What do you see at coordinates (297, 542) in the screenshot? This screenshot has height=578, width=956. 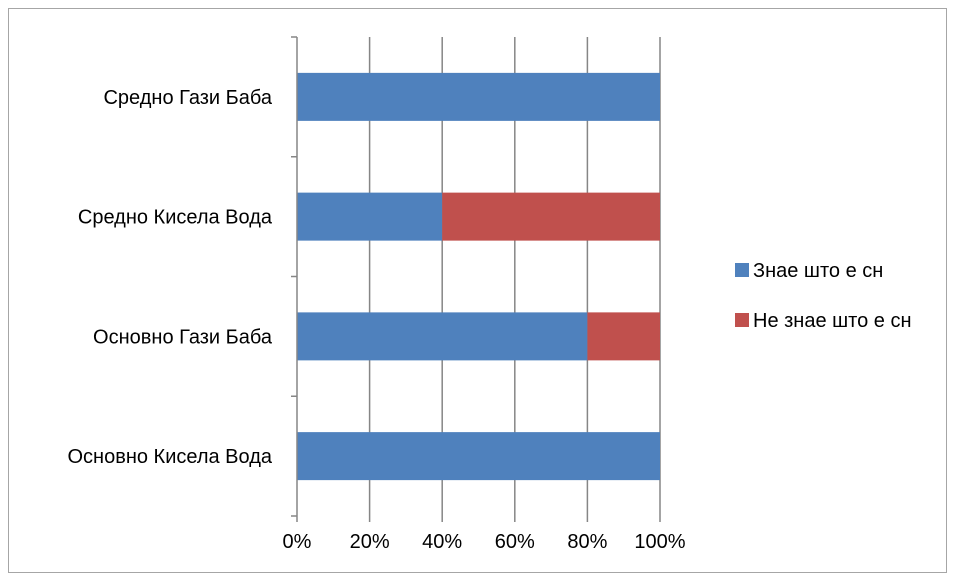 I see `x-tick-label: 0%` at bounding box center [297, 542].